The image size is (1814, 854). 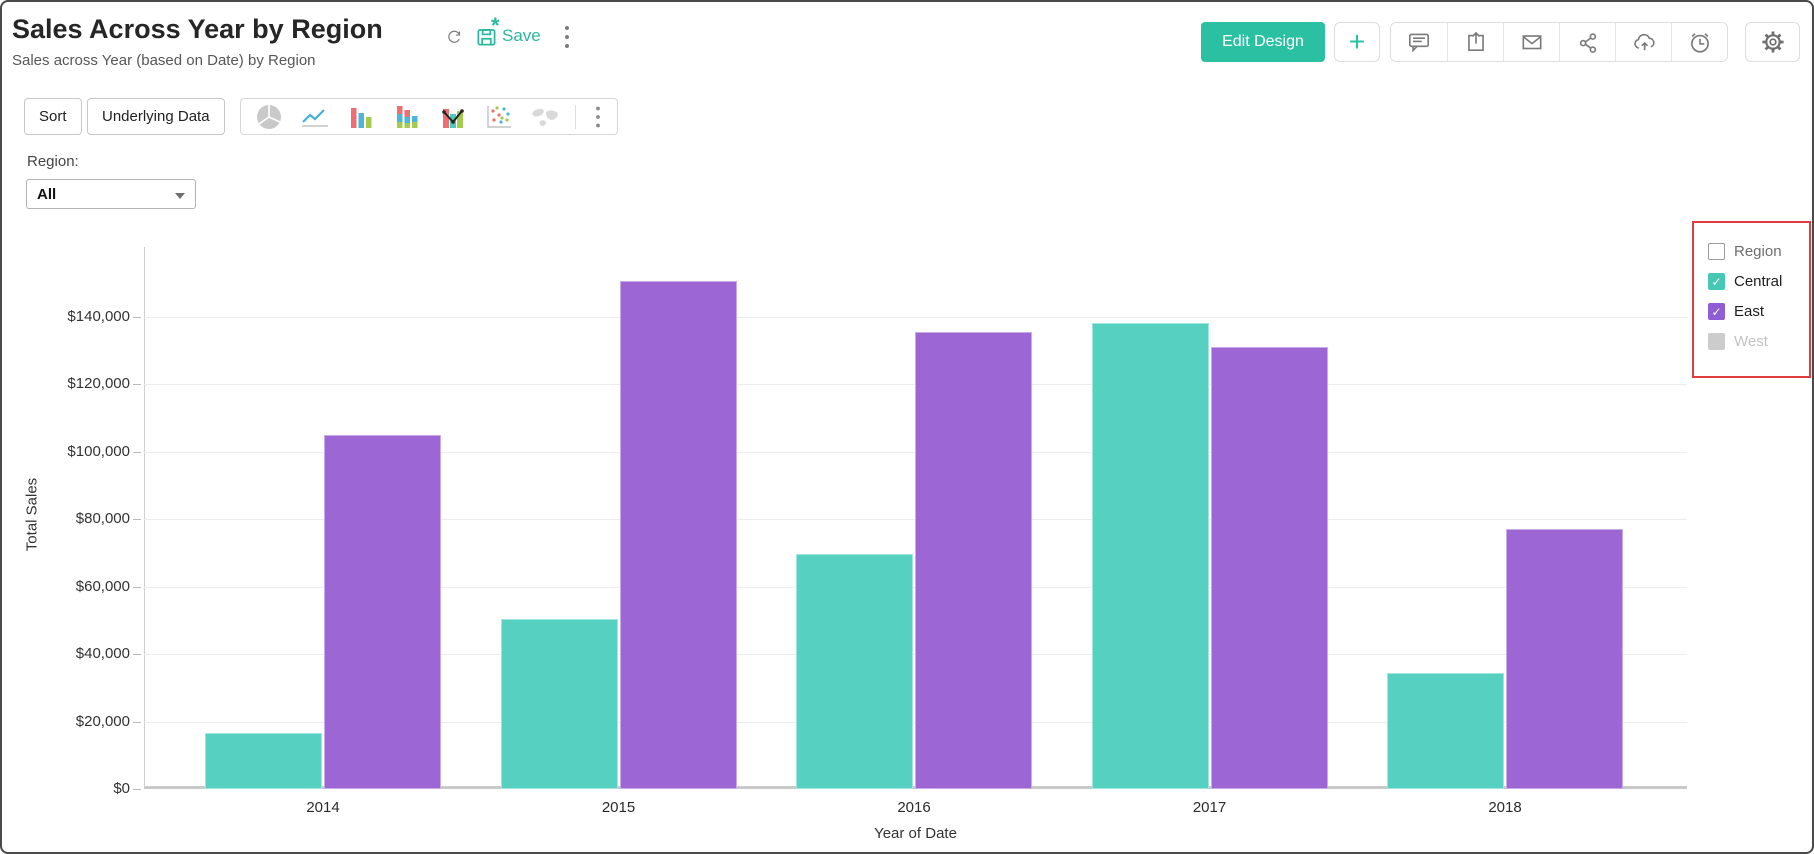 I want to click on comment-icon, so click(x=1419, y=42).